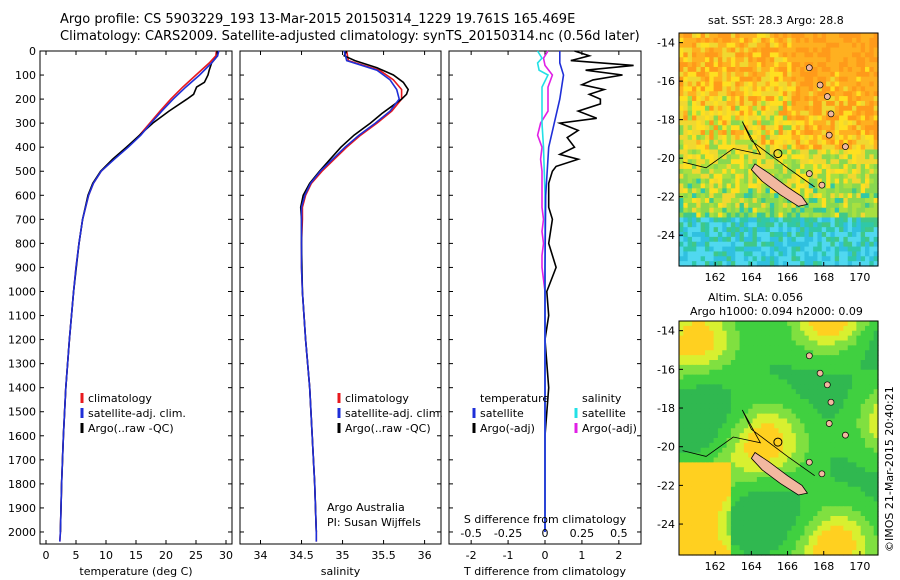 This screenshot has width=900, height=580. Describe the element at coordinates (602, 398) in the screenshot. I see `diff-legend-header-s: salinity` at that location.